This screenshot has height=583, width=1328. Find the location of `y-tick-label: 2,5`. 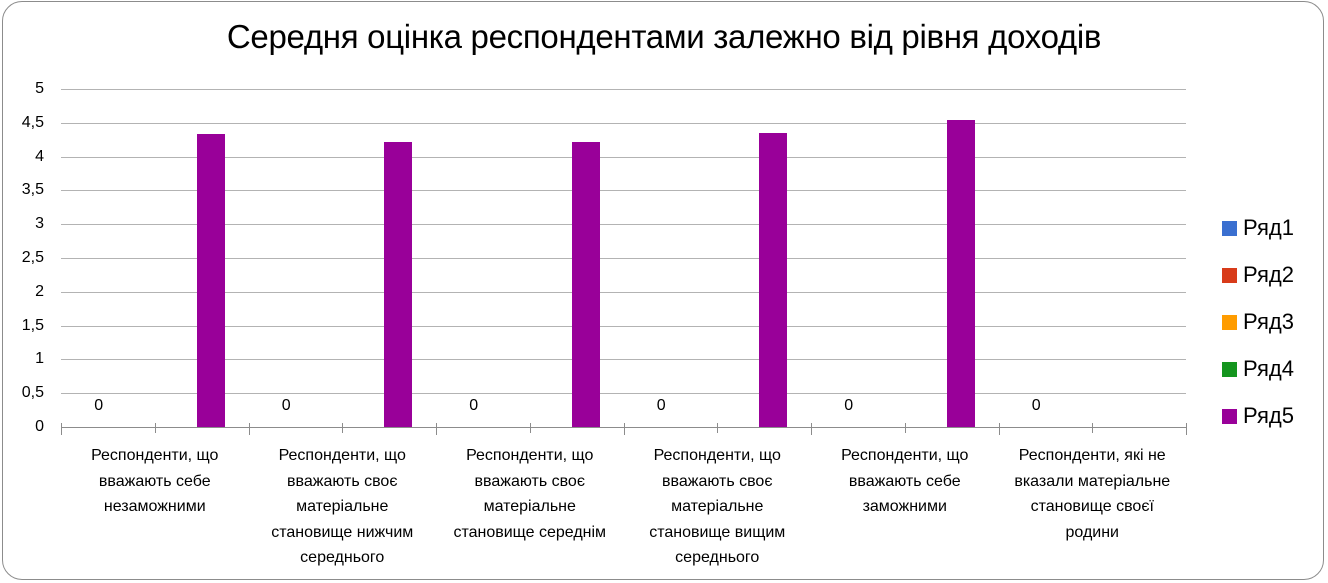

y-tick-label: 2,5 is located at coordinates (32, 257).